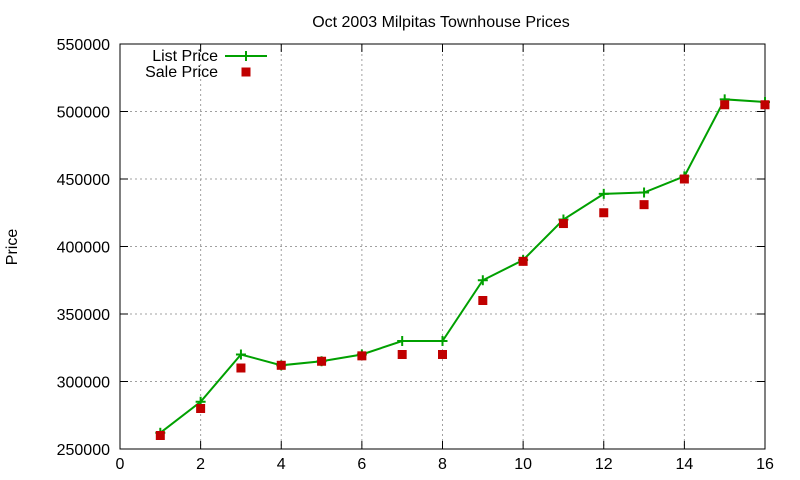  What do you see at coordinates (83, 113) in the screenshot?
I see `y-tick-label: 500000` at bounding box center [83, 113].